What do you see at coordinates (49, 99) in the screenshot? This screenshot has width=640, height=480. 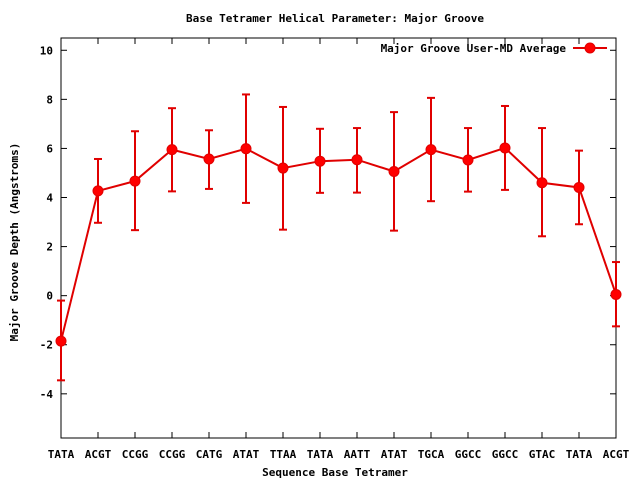 I see `y-tick-label: 8` at bounding box center [49, 99].